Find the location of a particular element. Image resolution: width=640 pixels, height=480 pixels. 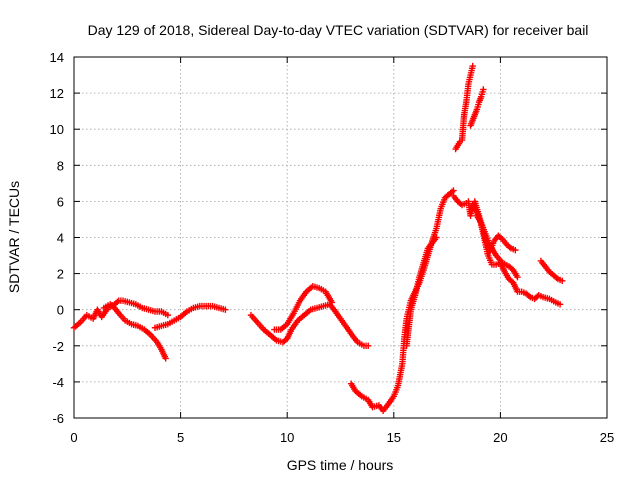

x-tick-label: 20 is located at coordinates (500, 437).